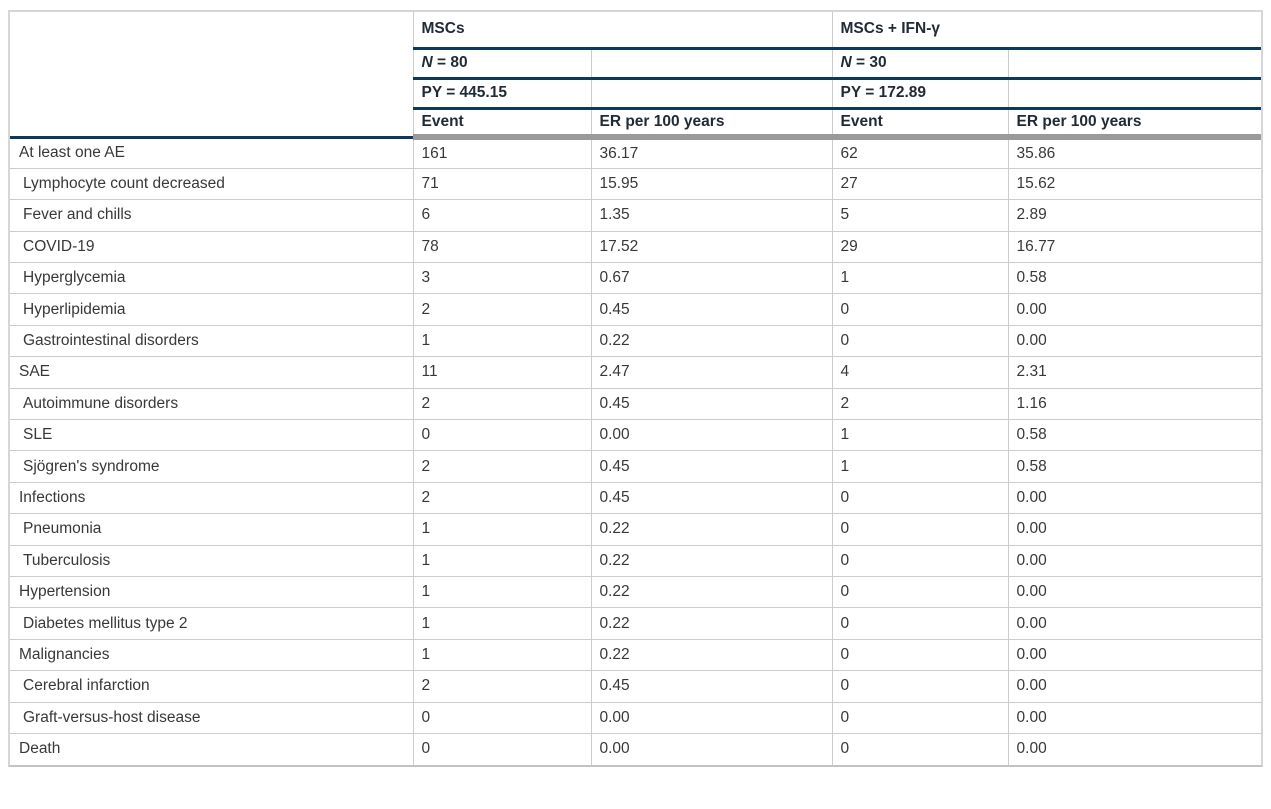  Describe the element at coordinates (502, 124) in the screenshot. I see `col-header-event-mscs: Event` at that location.